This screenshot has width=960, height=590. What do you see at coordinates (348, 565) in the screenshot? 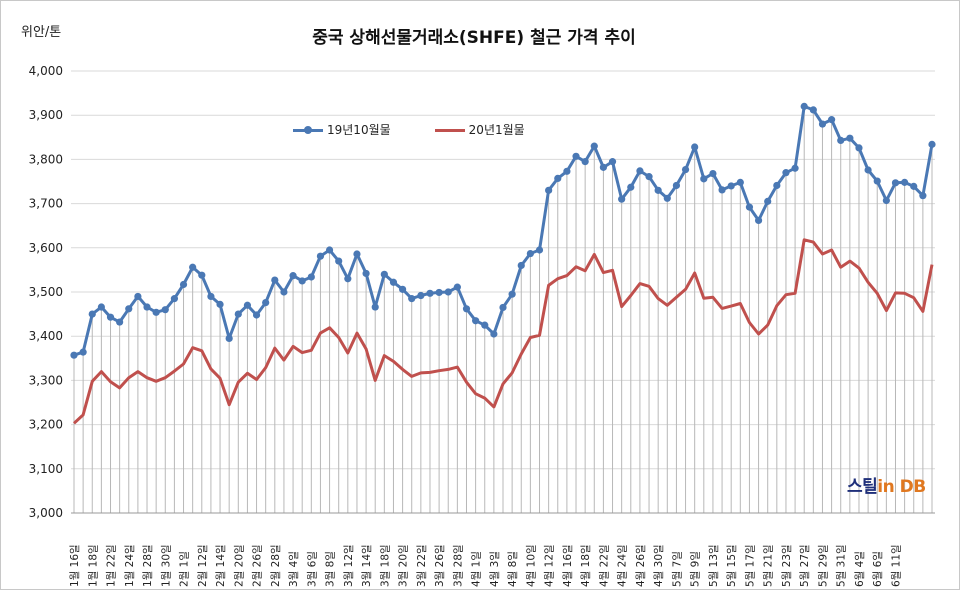
I see `x-tick-label: 3월 12일` at bounding box center [348, 565].